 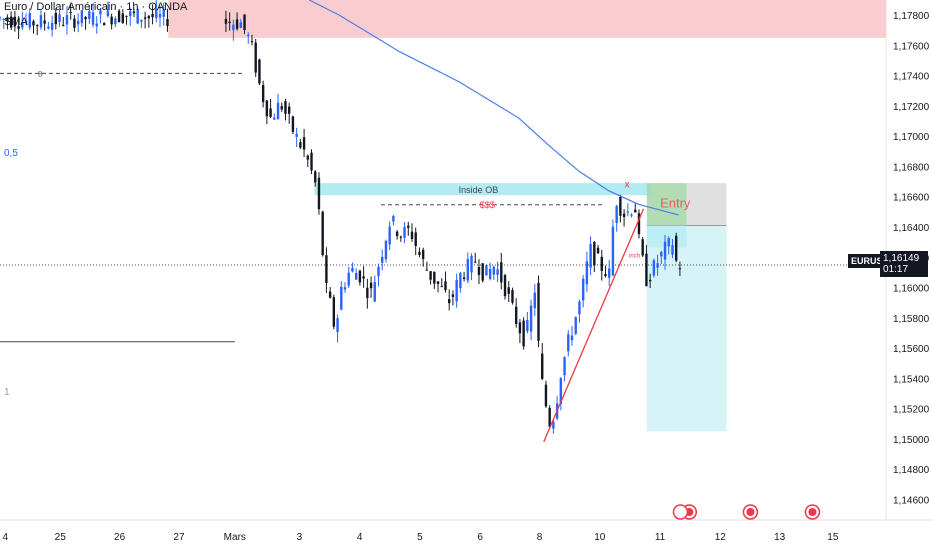 I want to click on event-lightning-icon, so click(x=680, y=512).